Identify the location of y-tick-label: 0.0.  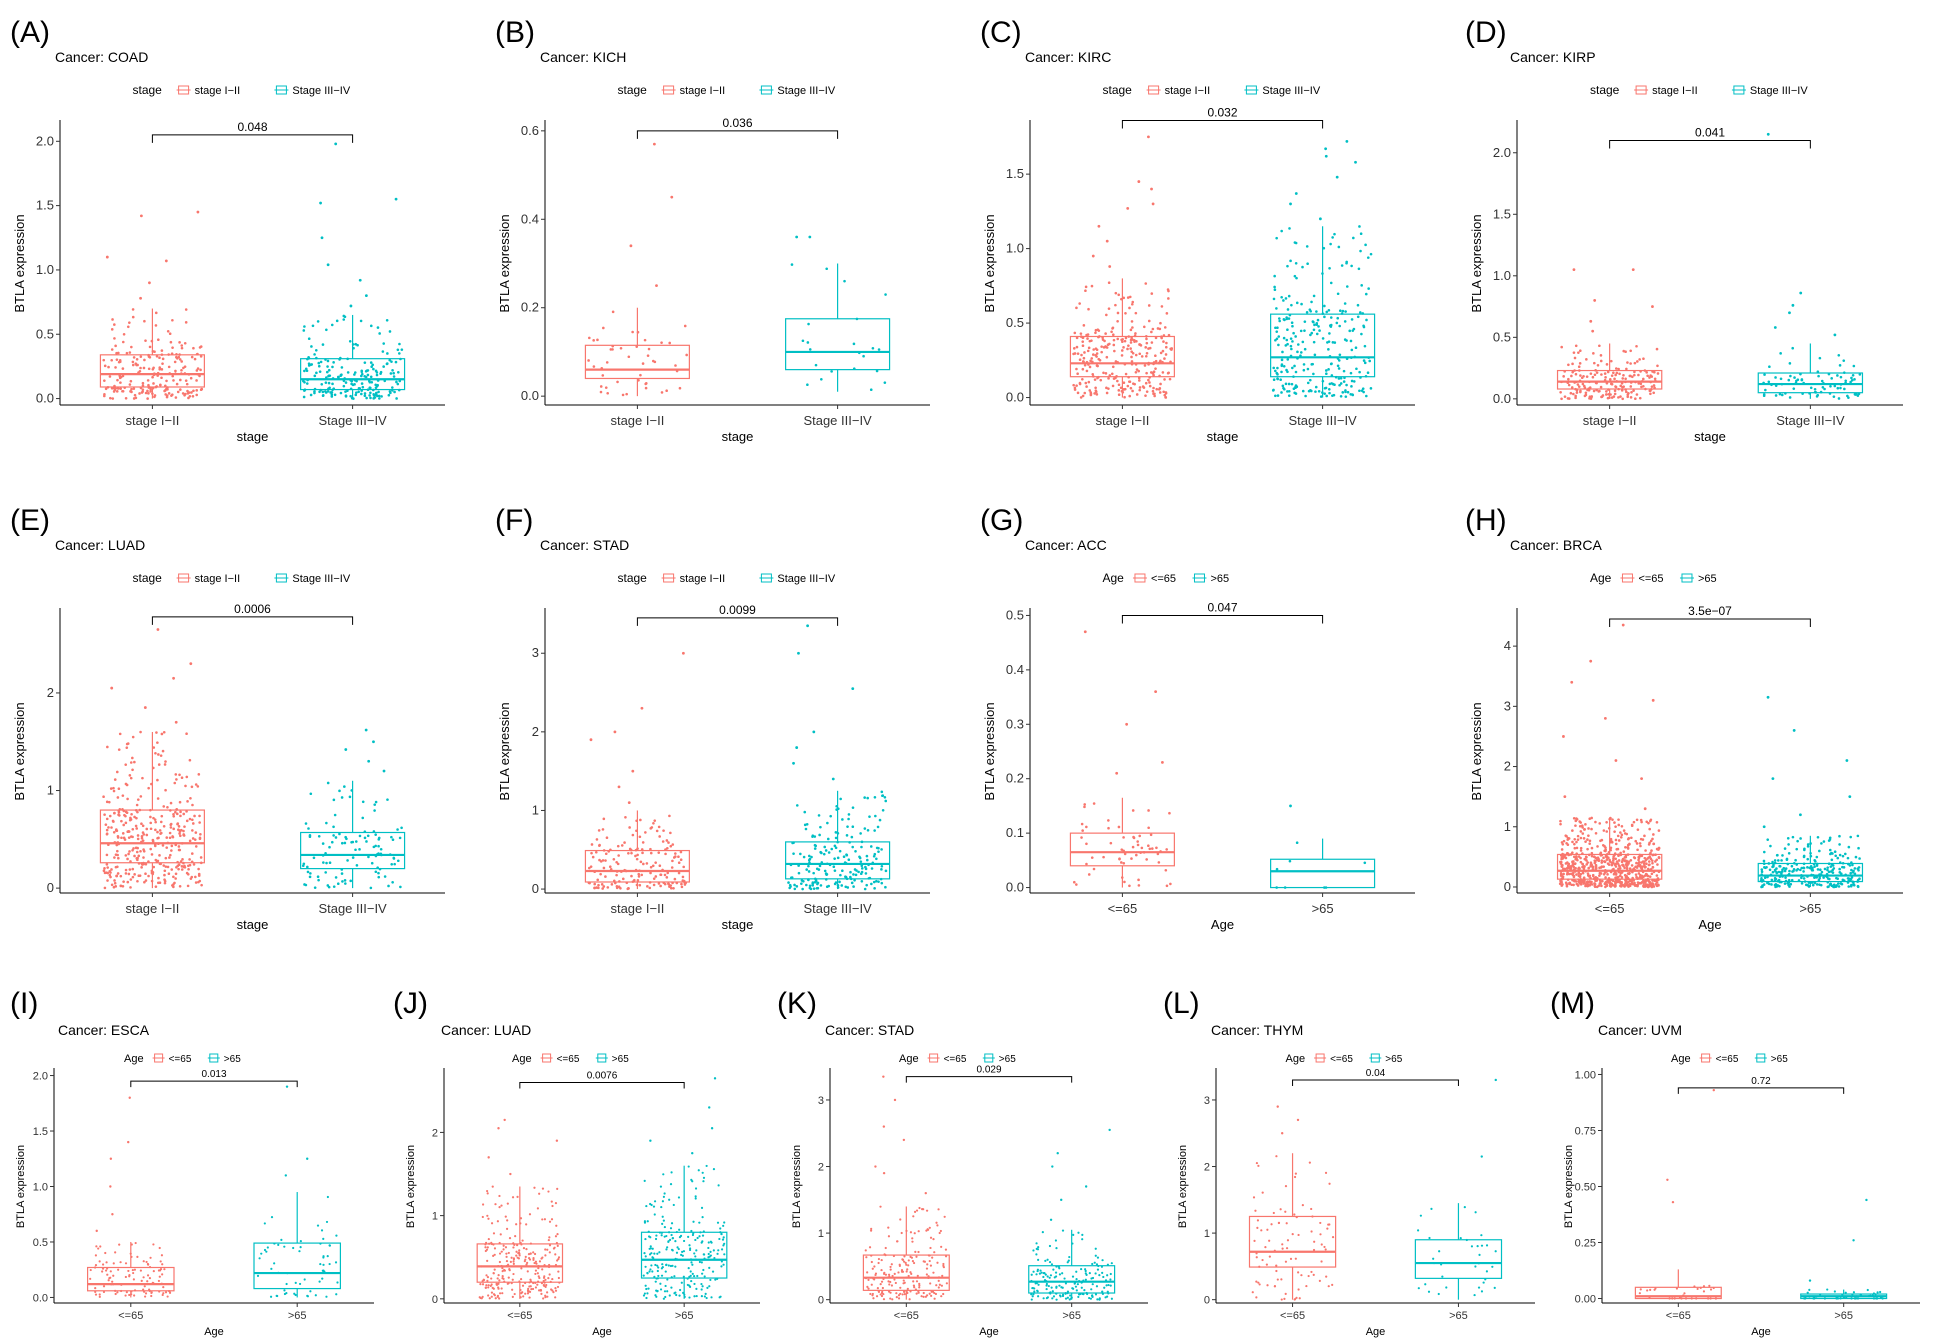
(45, 398).